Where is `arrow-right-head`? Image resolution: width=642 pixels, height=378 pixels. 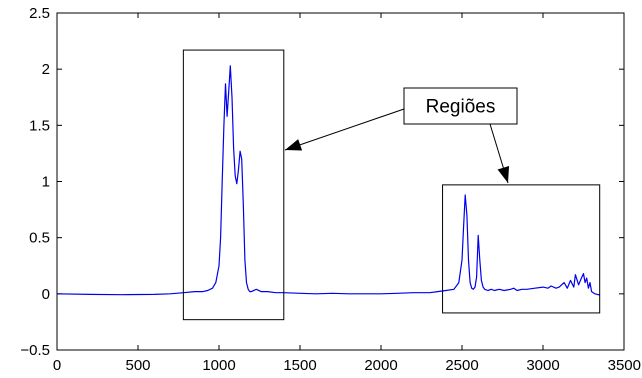 arrow-right-head is located at coordinates (503, 174).